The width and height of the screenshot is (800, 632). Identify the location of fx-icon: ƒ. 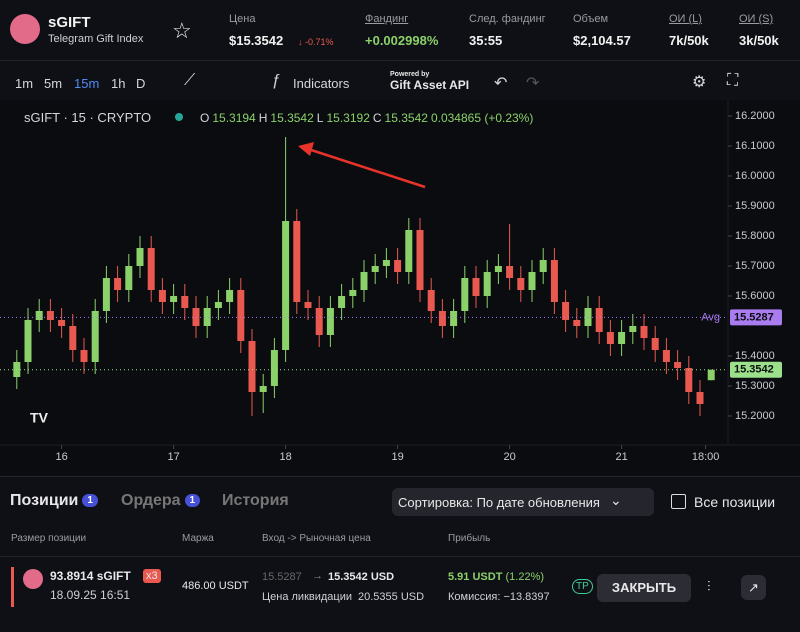
(276, 80).